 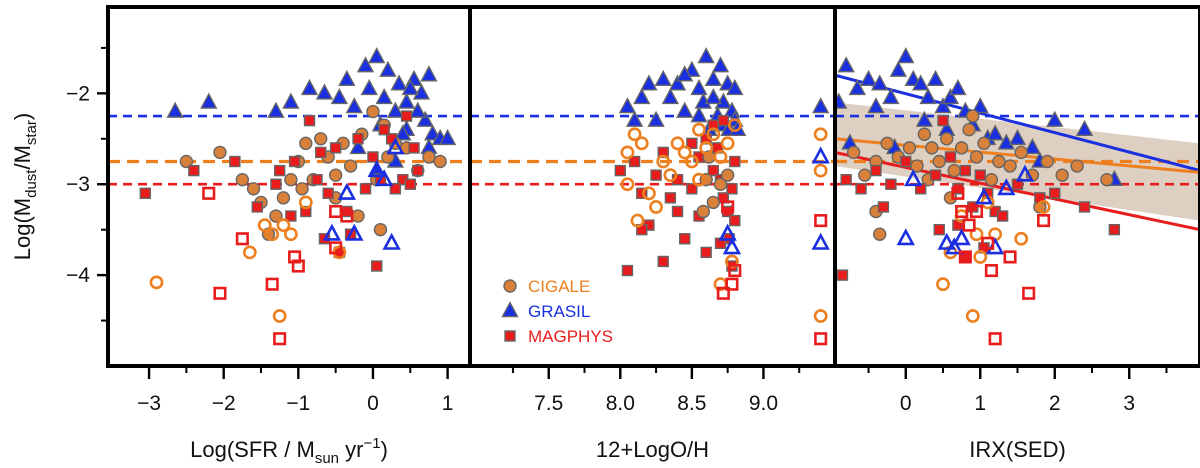 I want to click on x-axis-title: 12+LogO/H, so click(x=652, y=449).